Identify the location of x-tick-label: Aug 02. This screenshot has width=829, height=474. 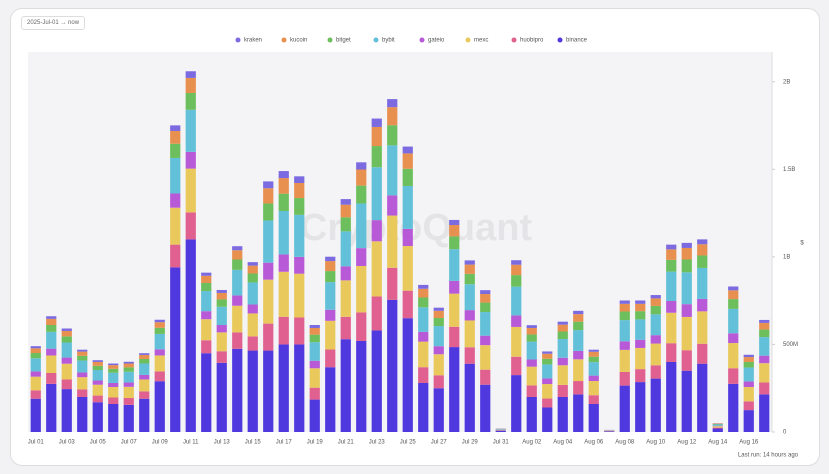
(532, 443).